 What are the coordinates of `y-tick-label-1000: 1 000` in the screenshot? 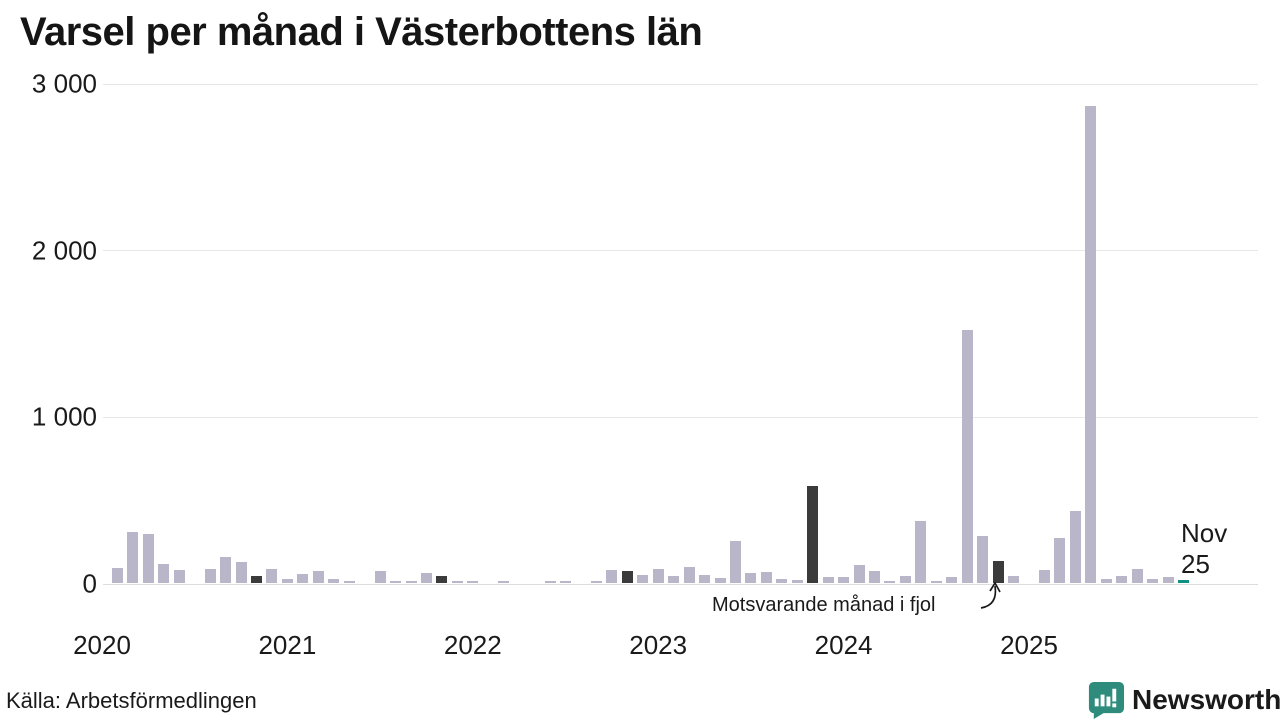 It's located at (64, 416).